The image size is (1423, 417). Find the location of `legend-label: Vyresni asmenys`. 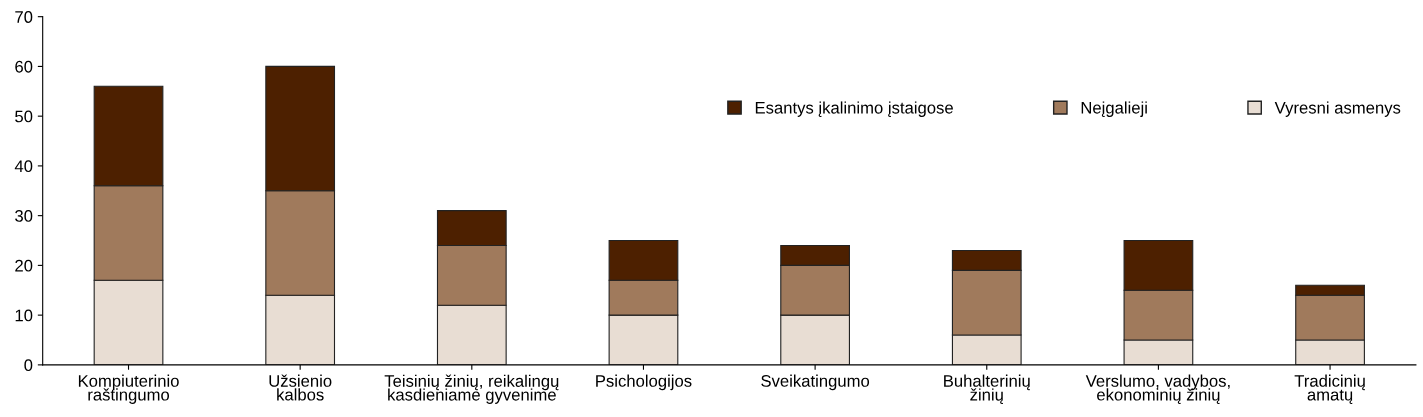

legend-label: Vyresni asmenys is located at coordinates (1337, 109).